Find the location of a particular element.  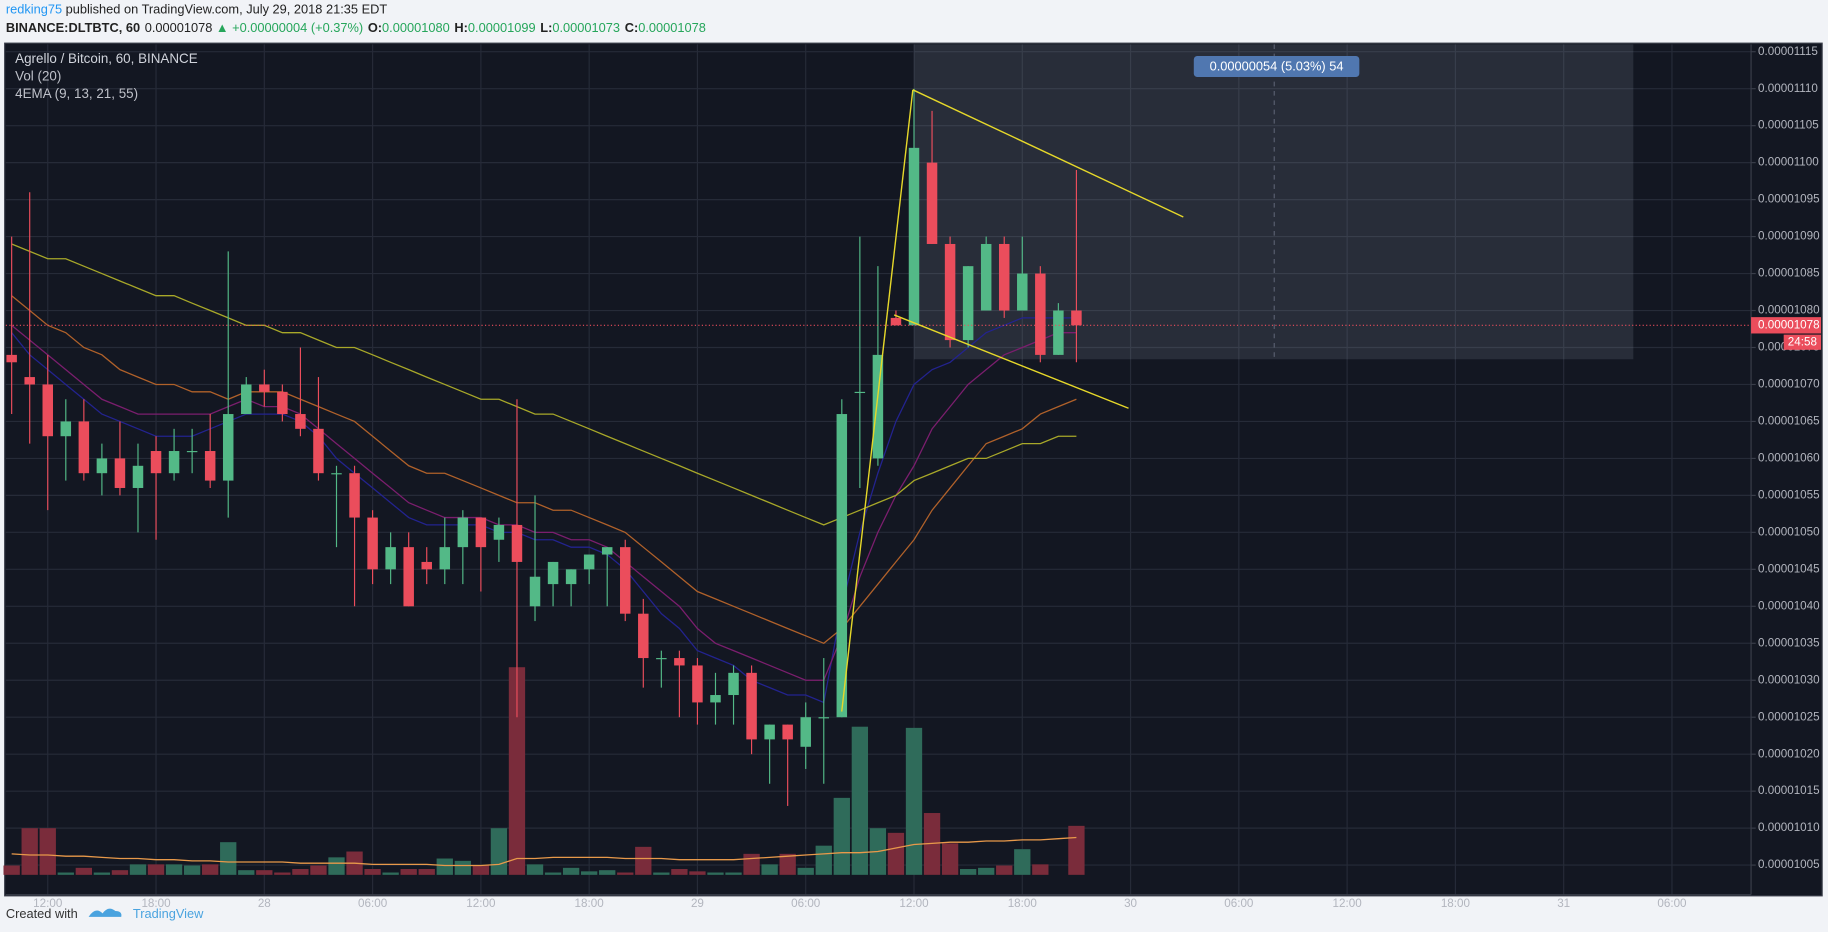

legend-title: Agrello / Bitcoin, 60, BINANCE is located at coordinates (106, 58).